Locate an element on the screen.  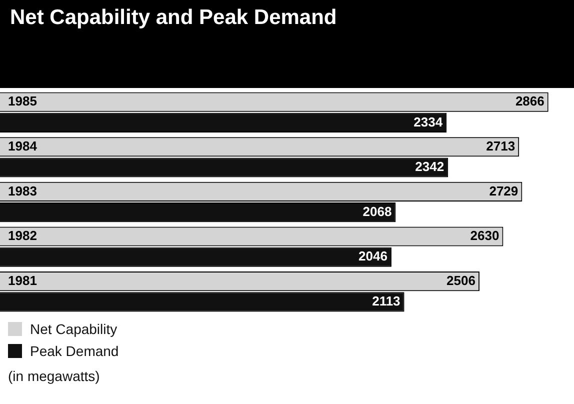
text: (in megawatts) is located at coordinates (54, 376).